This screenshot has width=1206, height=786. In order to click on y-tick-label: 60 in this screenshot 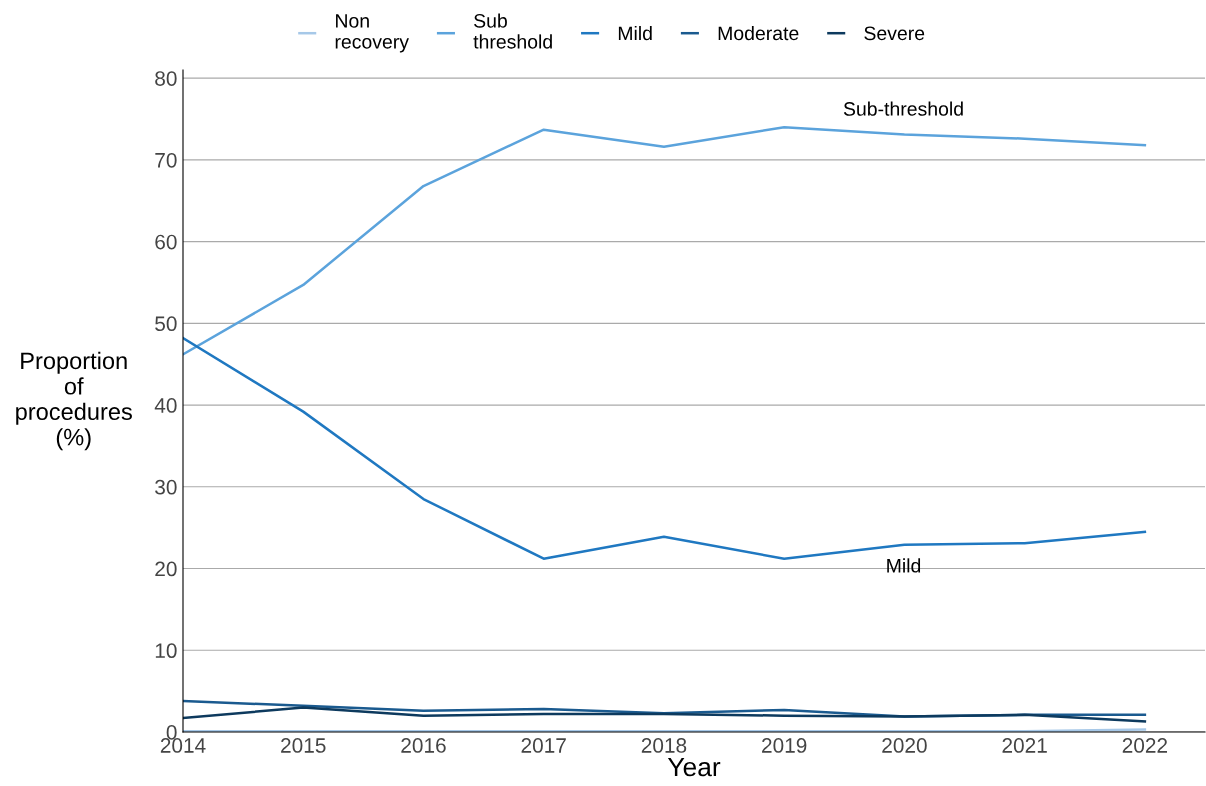, I will do `click(166, 242)`.